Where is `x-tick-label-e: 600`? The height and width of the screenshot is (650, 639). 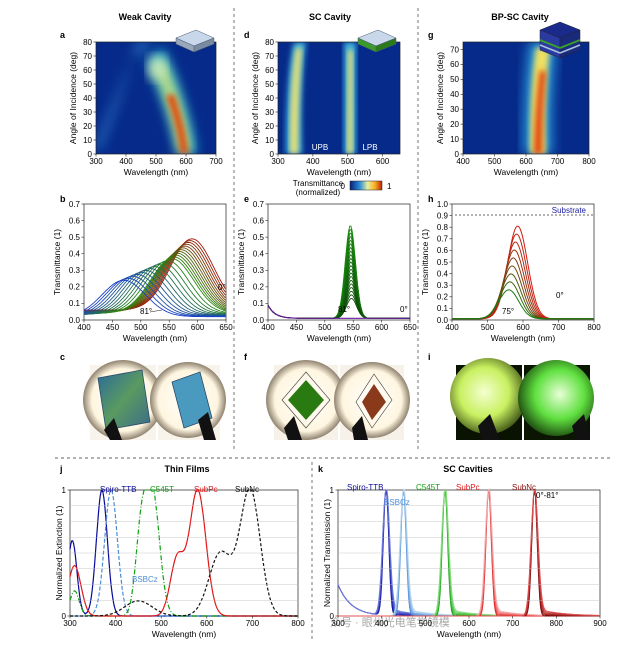
x-tick-label-e: 600 is located at coordinates (382, 327).